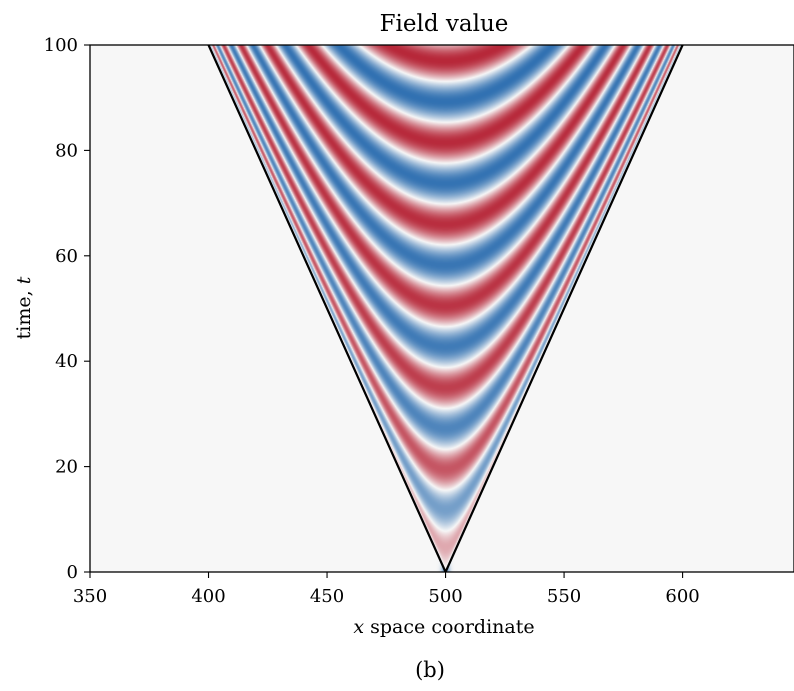 The height and width of the screenshot is (691, 794). What do you see at coordinates (66, 256) in the screenshot?
I see `y-tick-label: 60` at bounding box center [66, 256].